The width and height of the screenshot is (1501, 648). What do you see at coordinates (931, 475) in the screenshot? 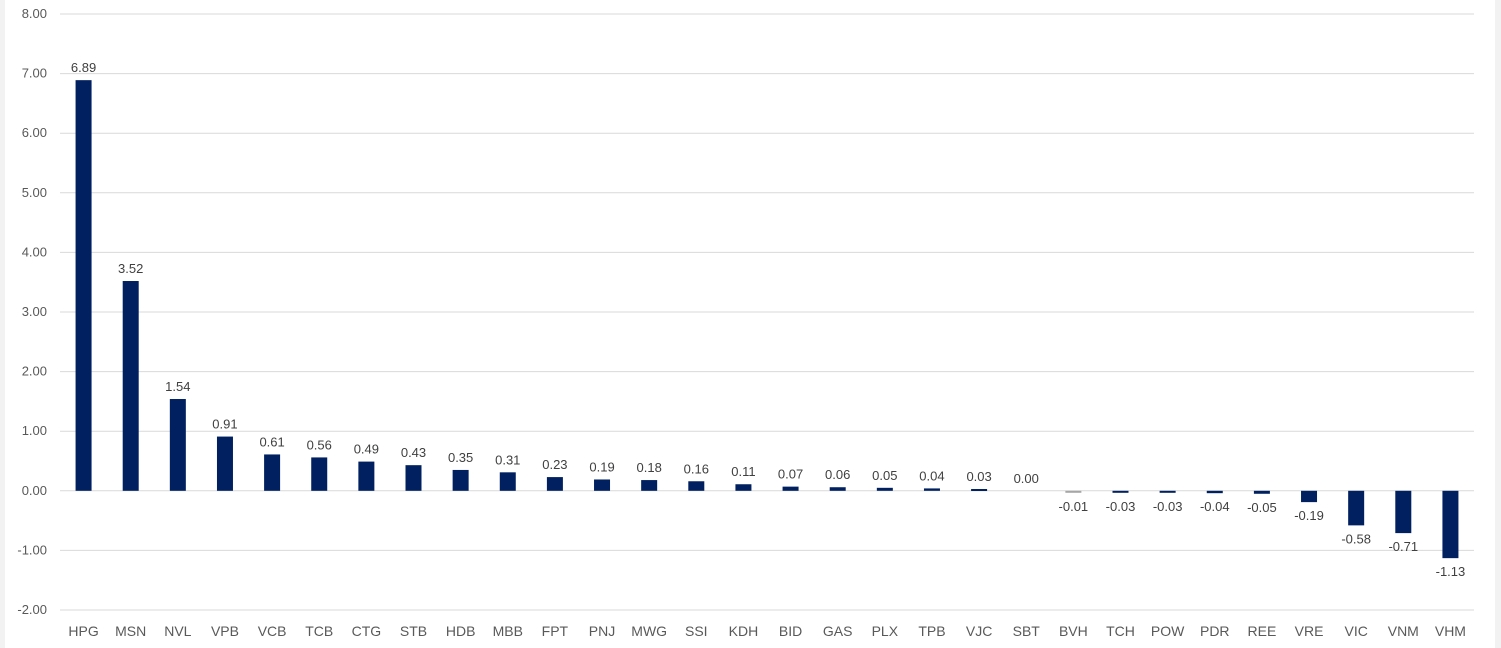
I see `data-label: 0.04` at bounding box center [931, 475].